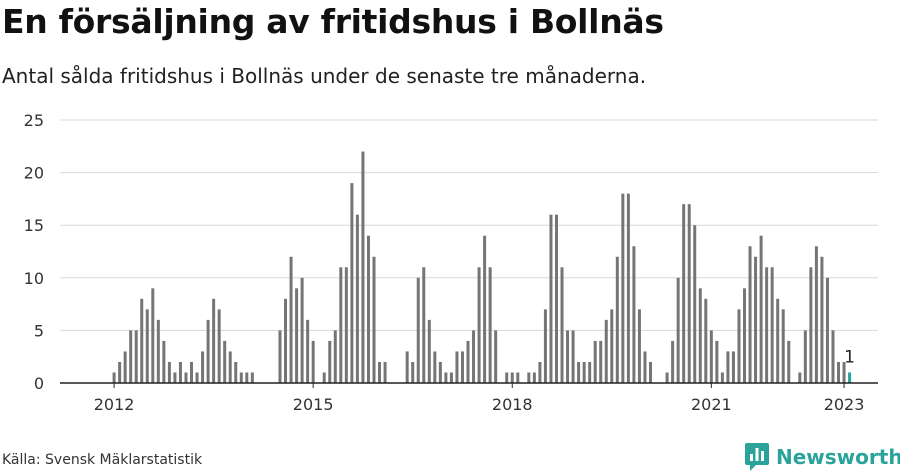 The height and width of the screenshot is (474, 900). What do you see at coordinates (34, 173) in the screenshot?
I see `y-tick-label-20: 20` at bounding box center [34, 173].